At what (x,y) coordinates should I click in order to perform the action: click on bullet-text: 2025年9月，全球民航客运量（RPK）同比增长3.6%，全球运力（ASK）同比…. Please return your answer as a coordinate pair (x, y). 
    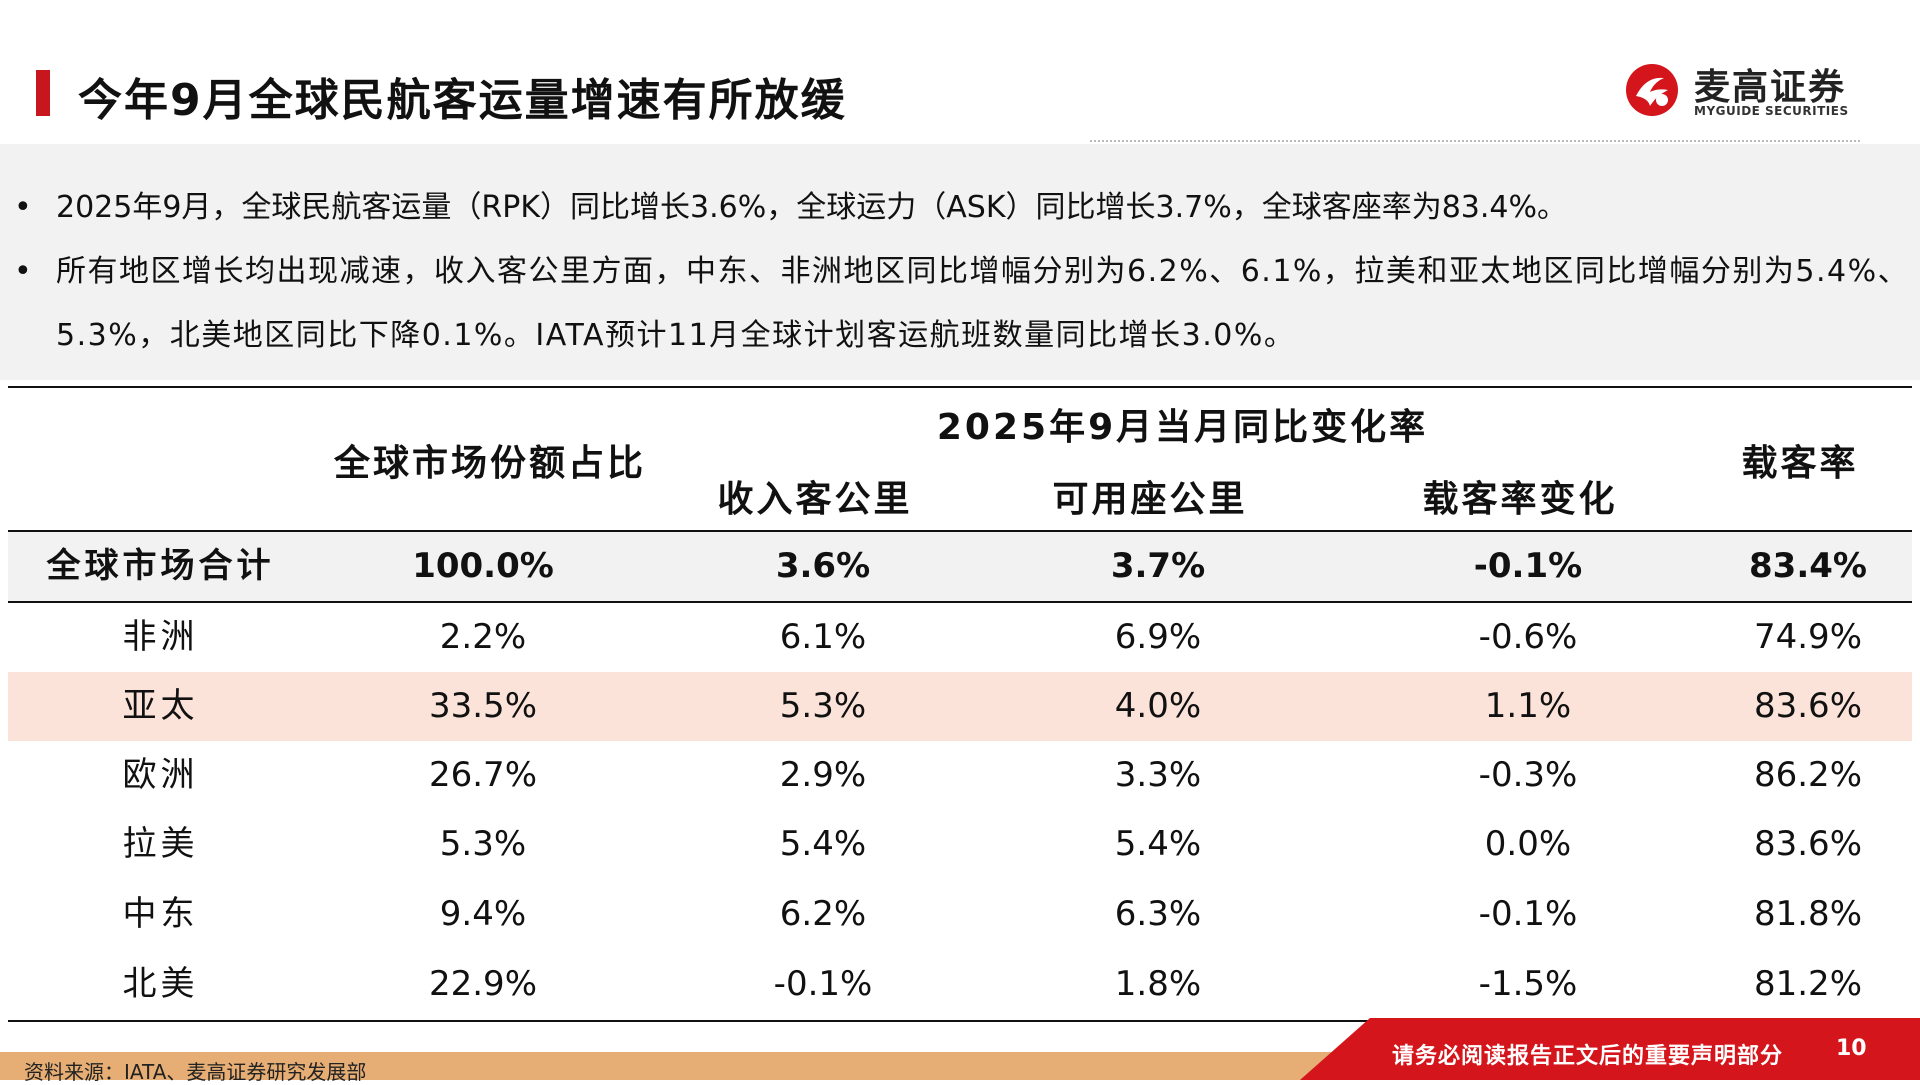
    Looking at the image, I should click on (812, 207).